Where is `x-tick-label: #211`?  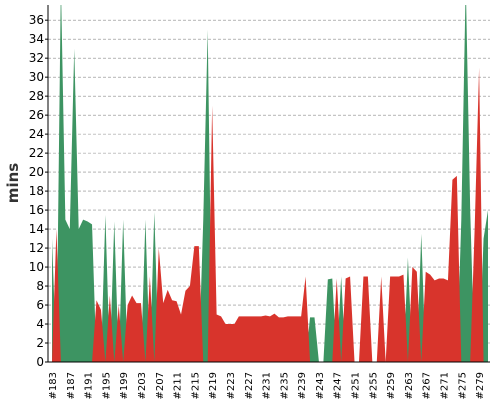
x-tick-label: #211 is located at coordinates (178, 385).